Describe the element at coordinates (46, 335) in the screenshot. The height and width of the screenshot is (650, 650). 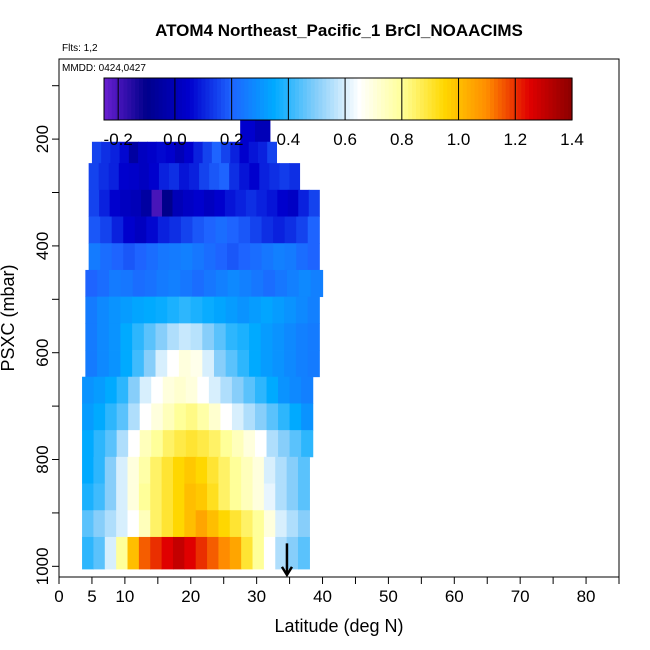
I see `y-axis: 200 400 600 800 1000` at that location.